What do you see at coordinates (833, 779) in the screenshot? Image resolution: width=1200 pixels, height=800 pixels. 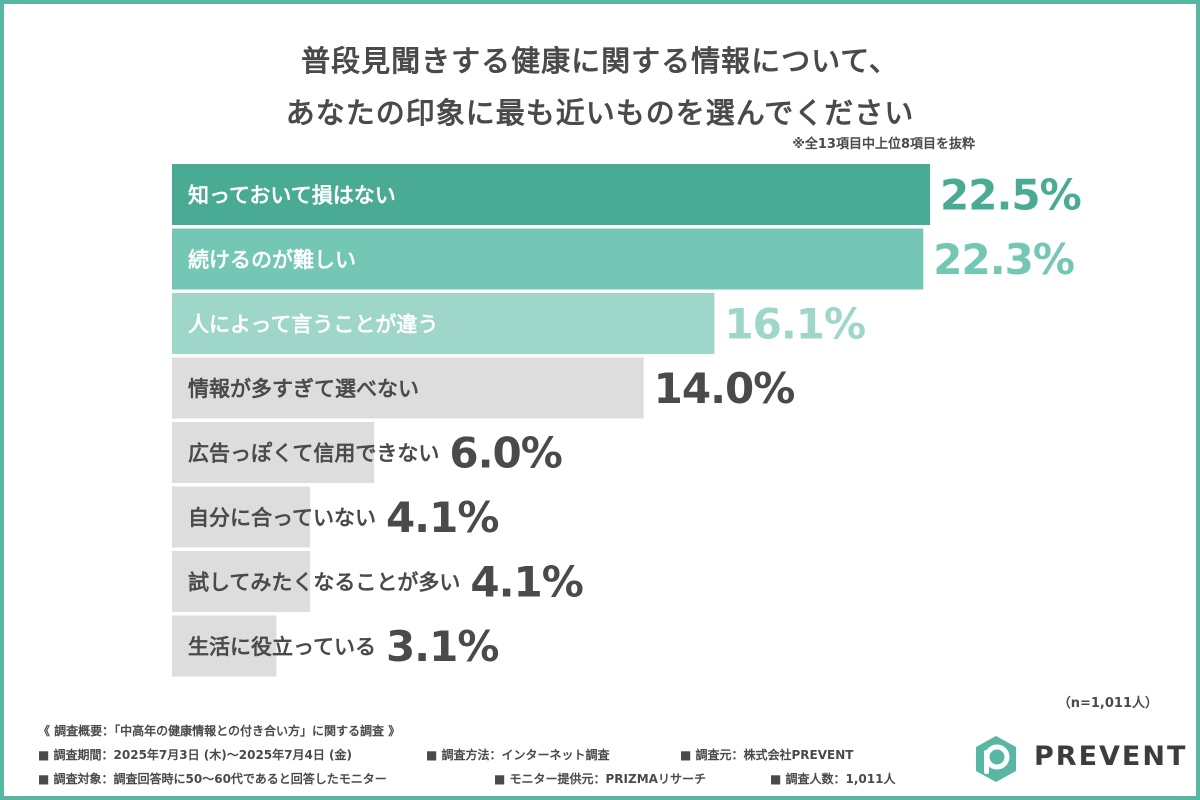 I see `survey-count: ■ 調査人数：1,011人` at bounding box center [833, 779].